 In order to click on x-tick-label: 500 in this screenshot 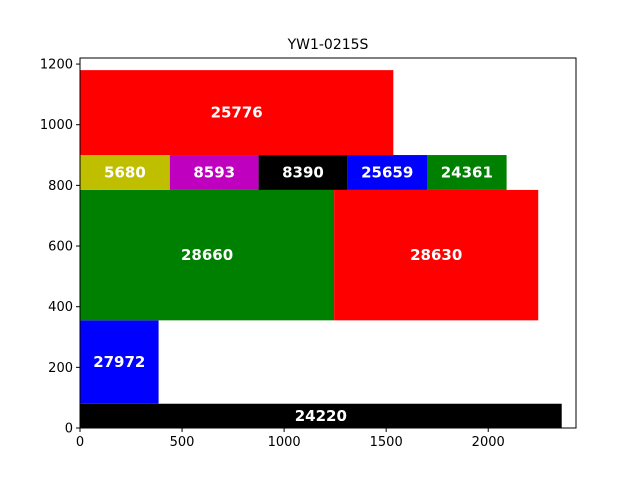, I will do `click(182, 442)`.